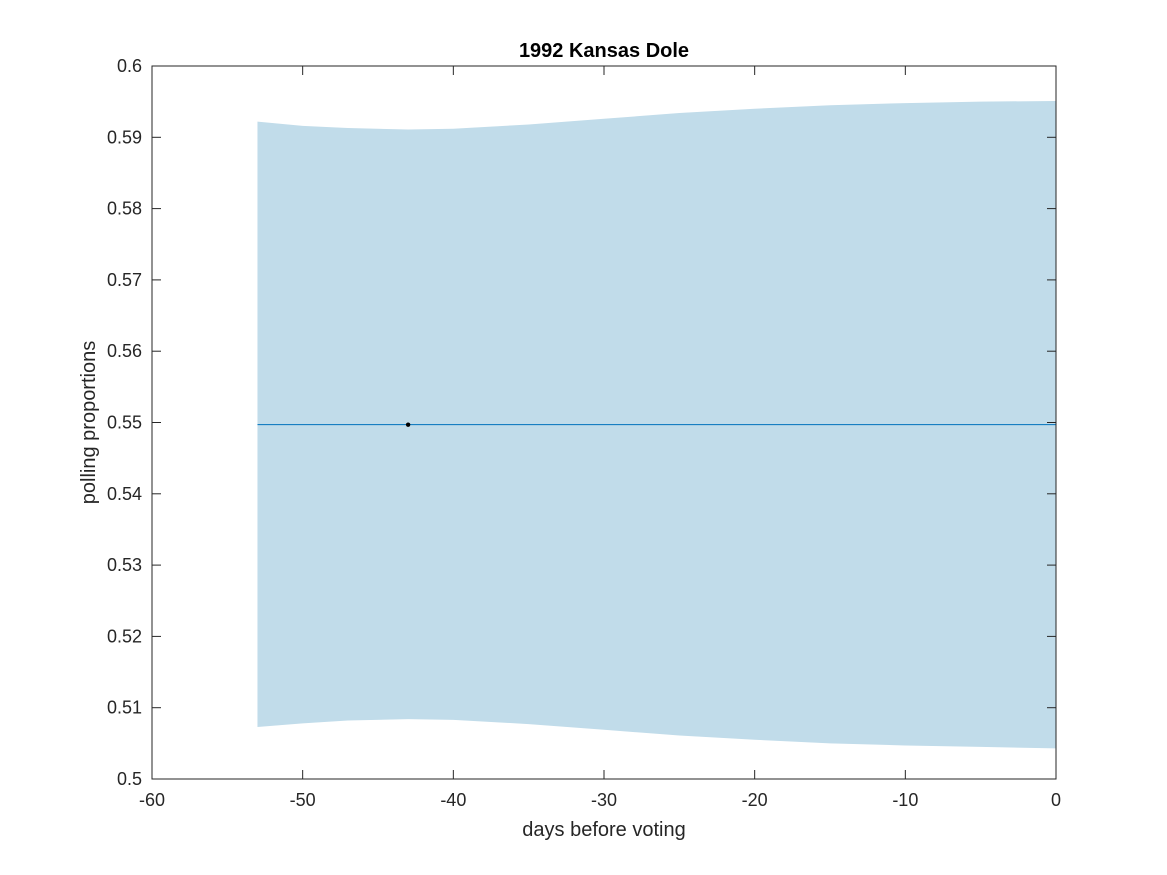 The width and height of the screenshot is (1167, 875). Describe the element at coordinates (124, 280) in the screenshot. I see `y-tick-label-7: 0.57` at that location.